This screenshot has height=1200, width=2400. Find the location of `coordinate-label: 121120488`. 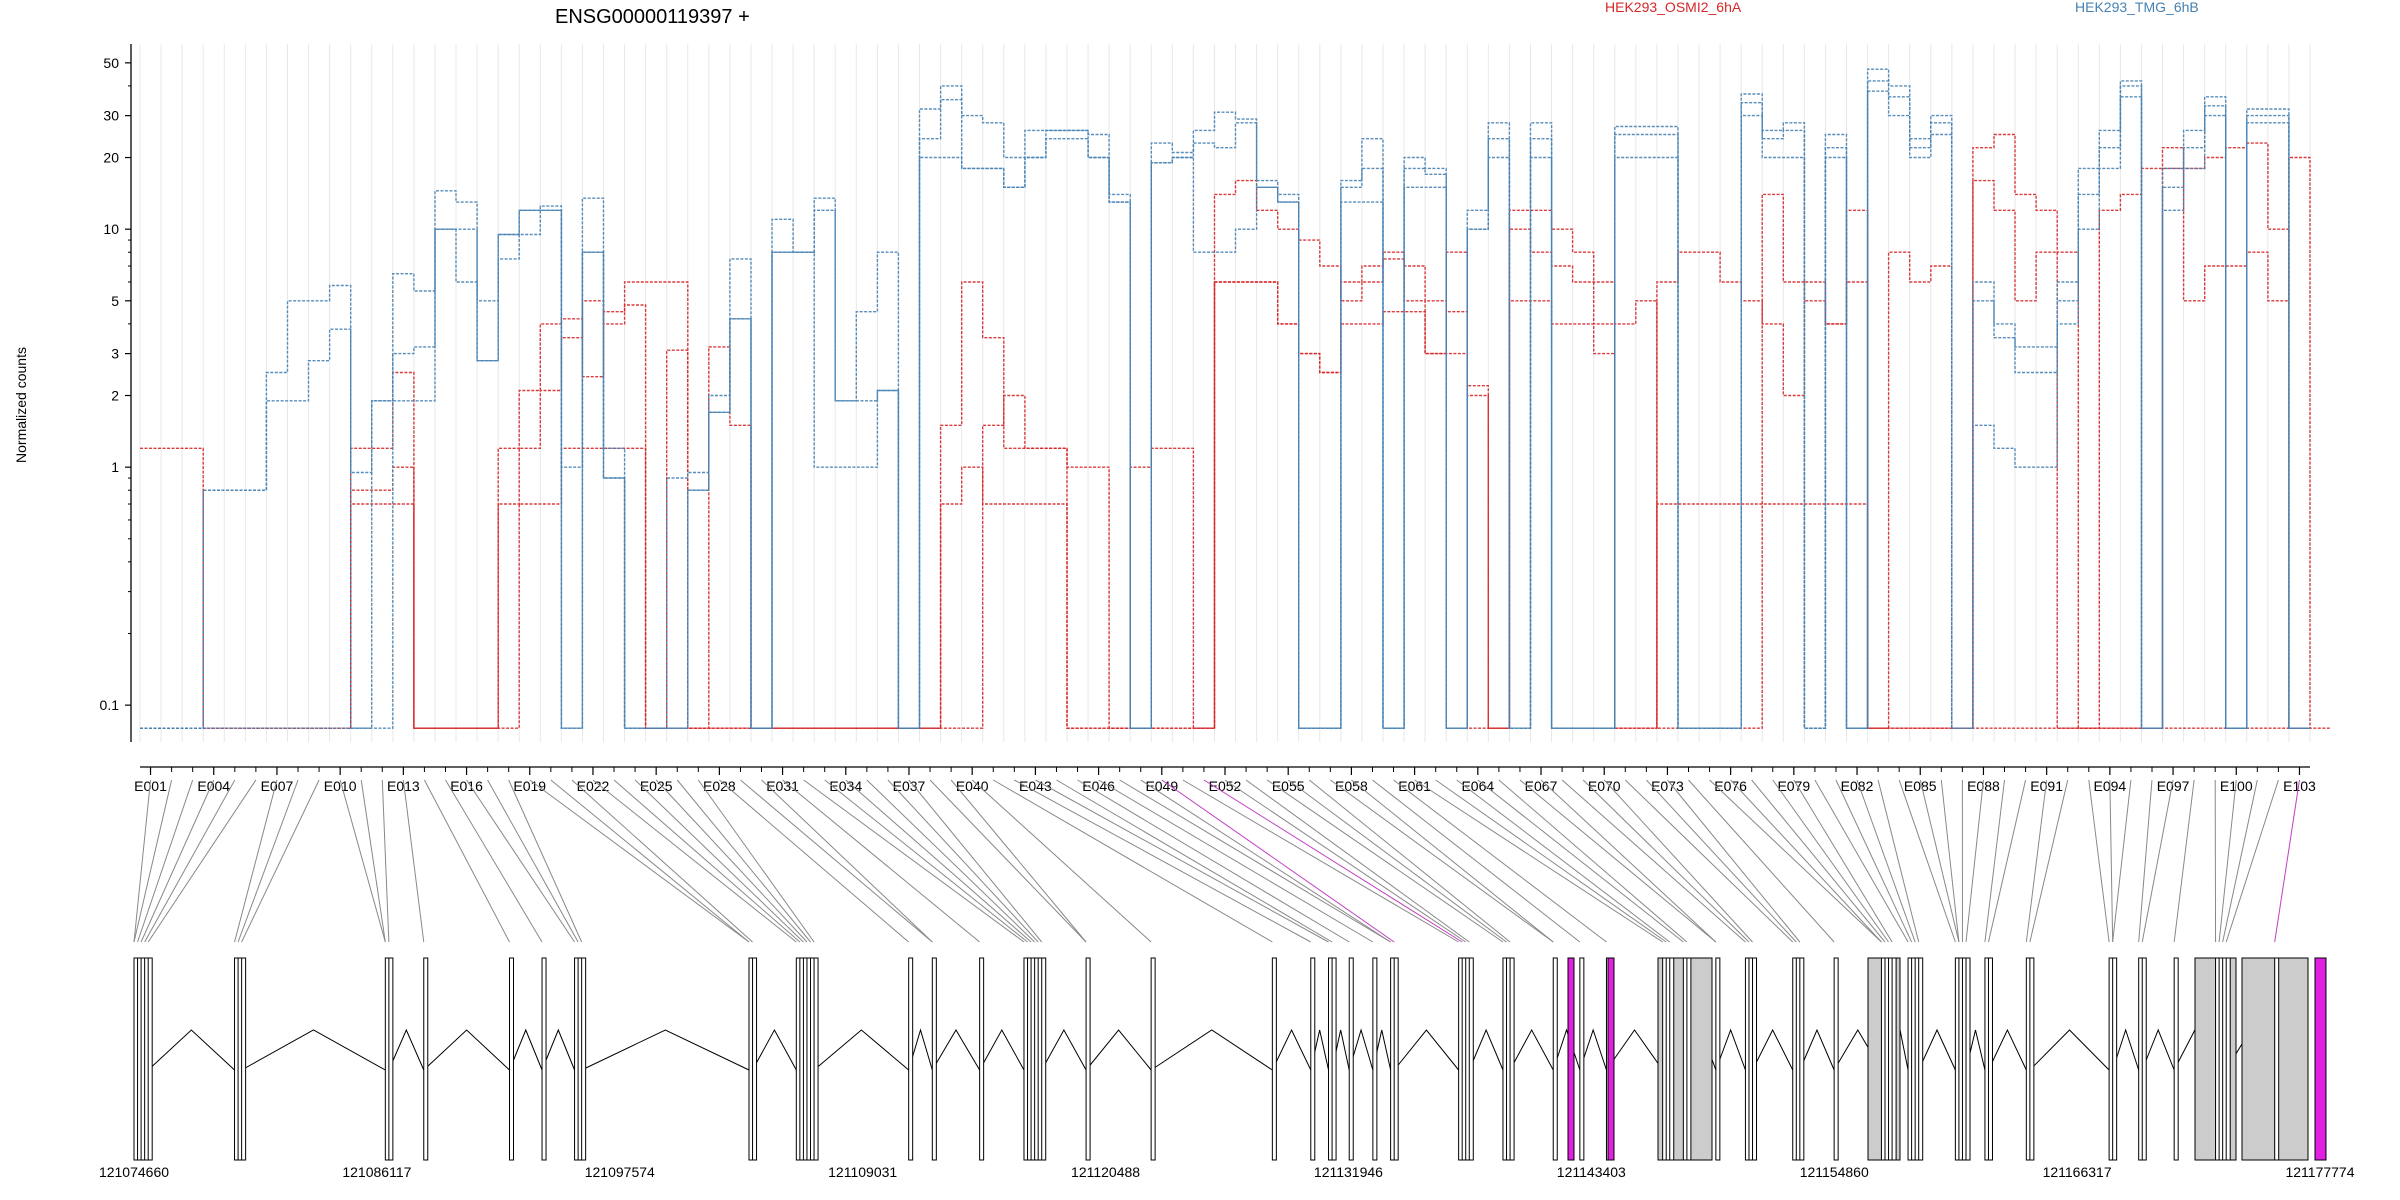

coordinate-label: 121120488 is located at coordinates (1105, 1172).